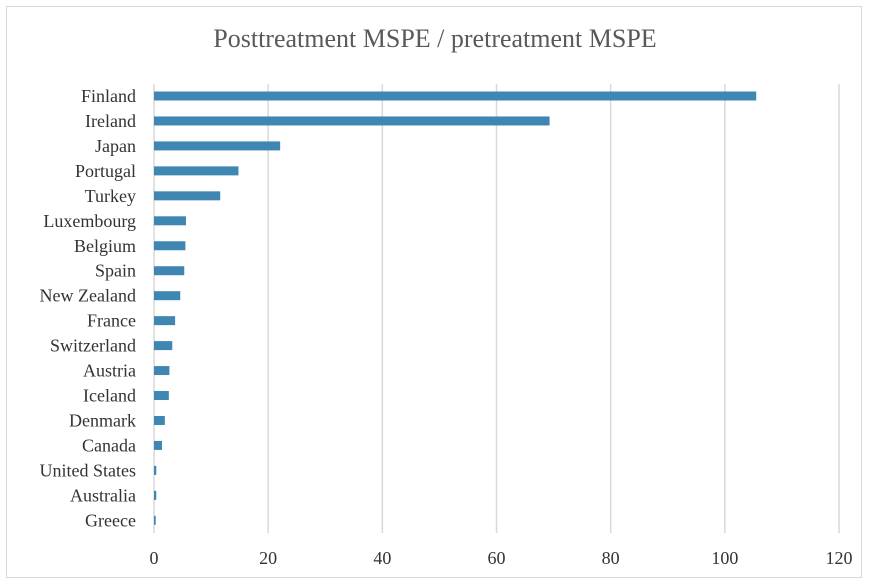  I want to click on x-tick-label-120: 120, so click(839, 558).